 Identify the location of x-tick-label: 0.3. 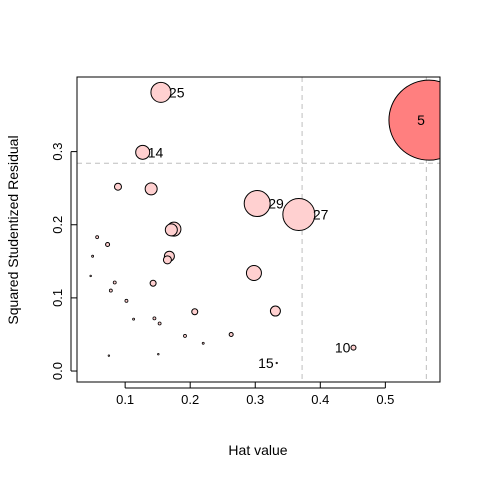
(255, 399).